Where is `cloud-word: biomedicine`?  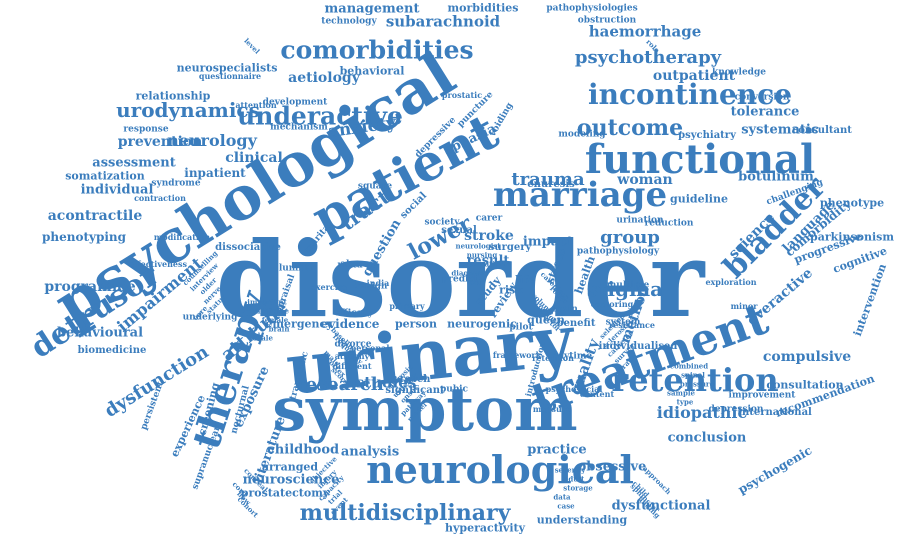
cloud-word: biomedicine is located at coordinates (112, 350).